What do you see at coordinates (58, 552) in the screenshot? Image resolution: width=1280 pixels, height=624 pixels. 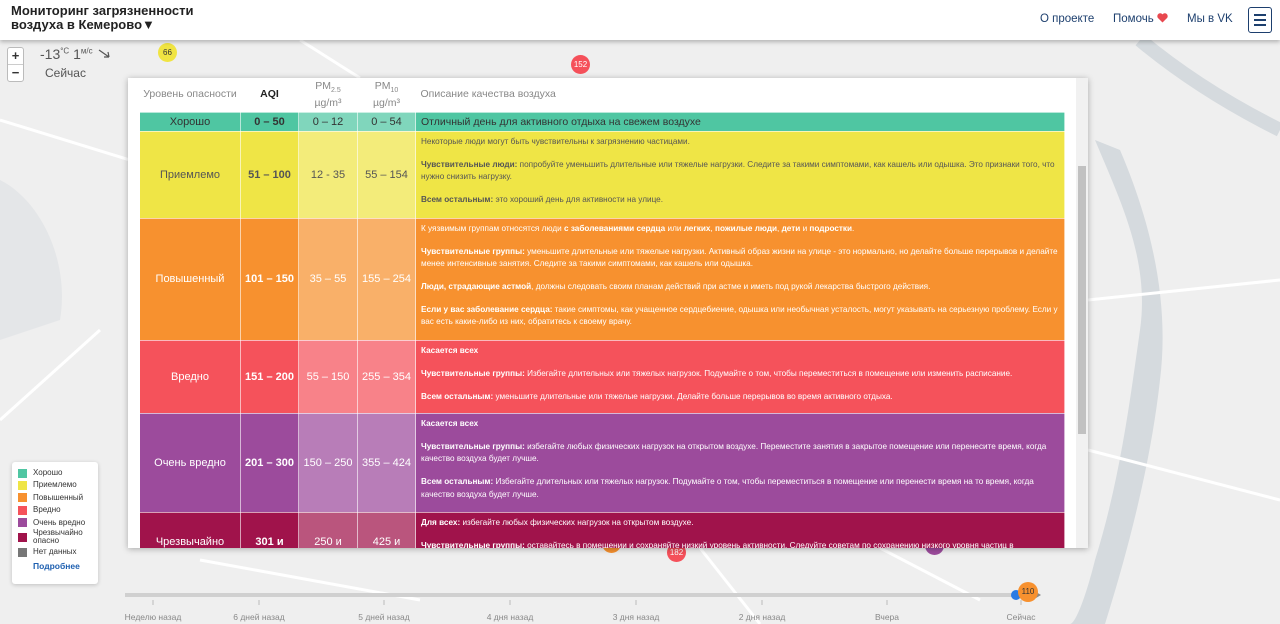 I see `legend-item: Нет данных` at bounding box center [58, 552].